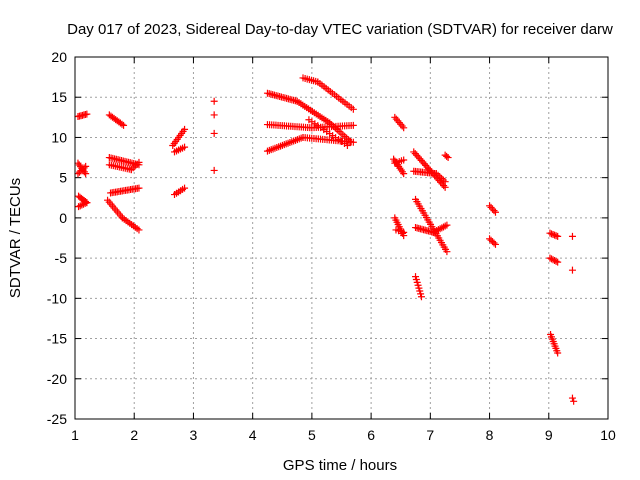 The height and width of the screenshot is (480, 640). I want to click on x-tick-label: 5, so click(312, 435).